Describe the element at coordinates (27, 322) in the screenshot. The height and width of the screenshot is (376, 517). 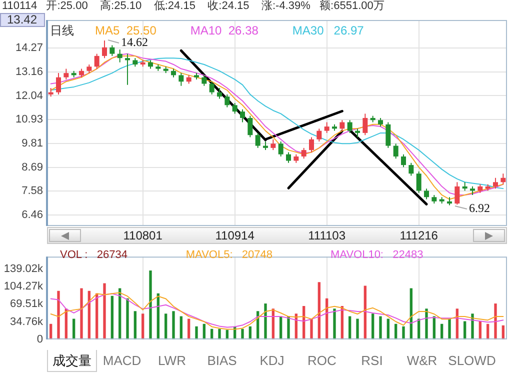
I see `y-tick-label: 34.76k` at that location.